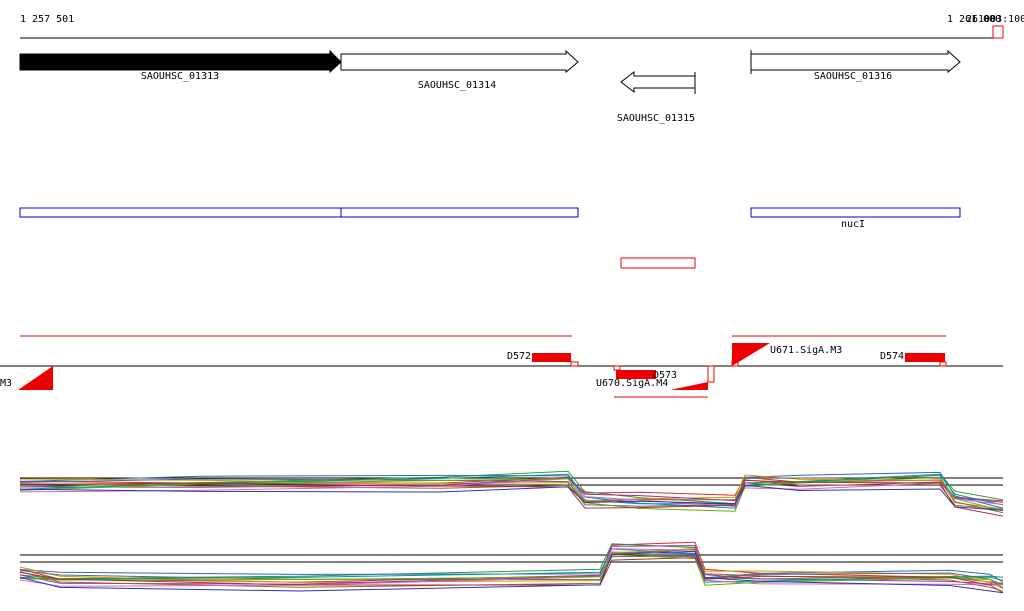 The image size is (1024, 611). I want to click on feature-label: D574, so click(892, 356).